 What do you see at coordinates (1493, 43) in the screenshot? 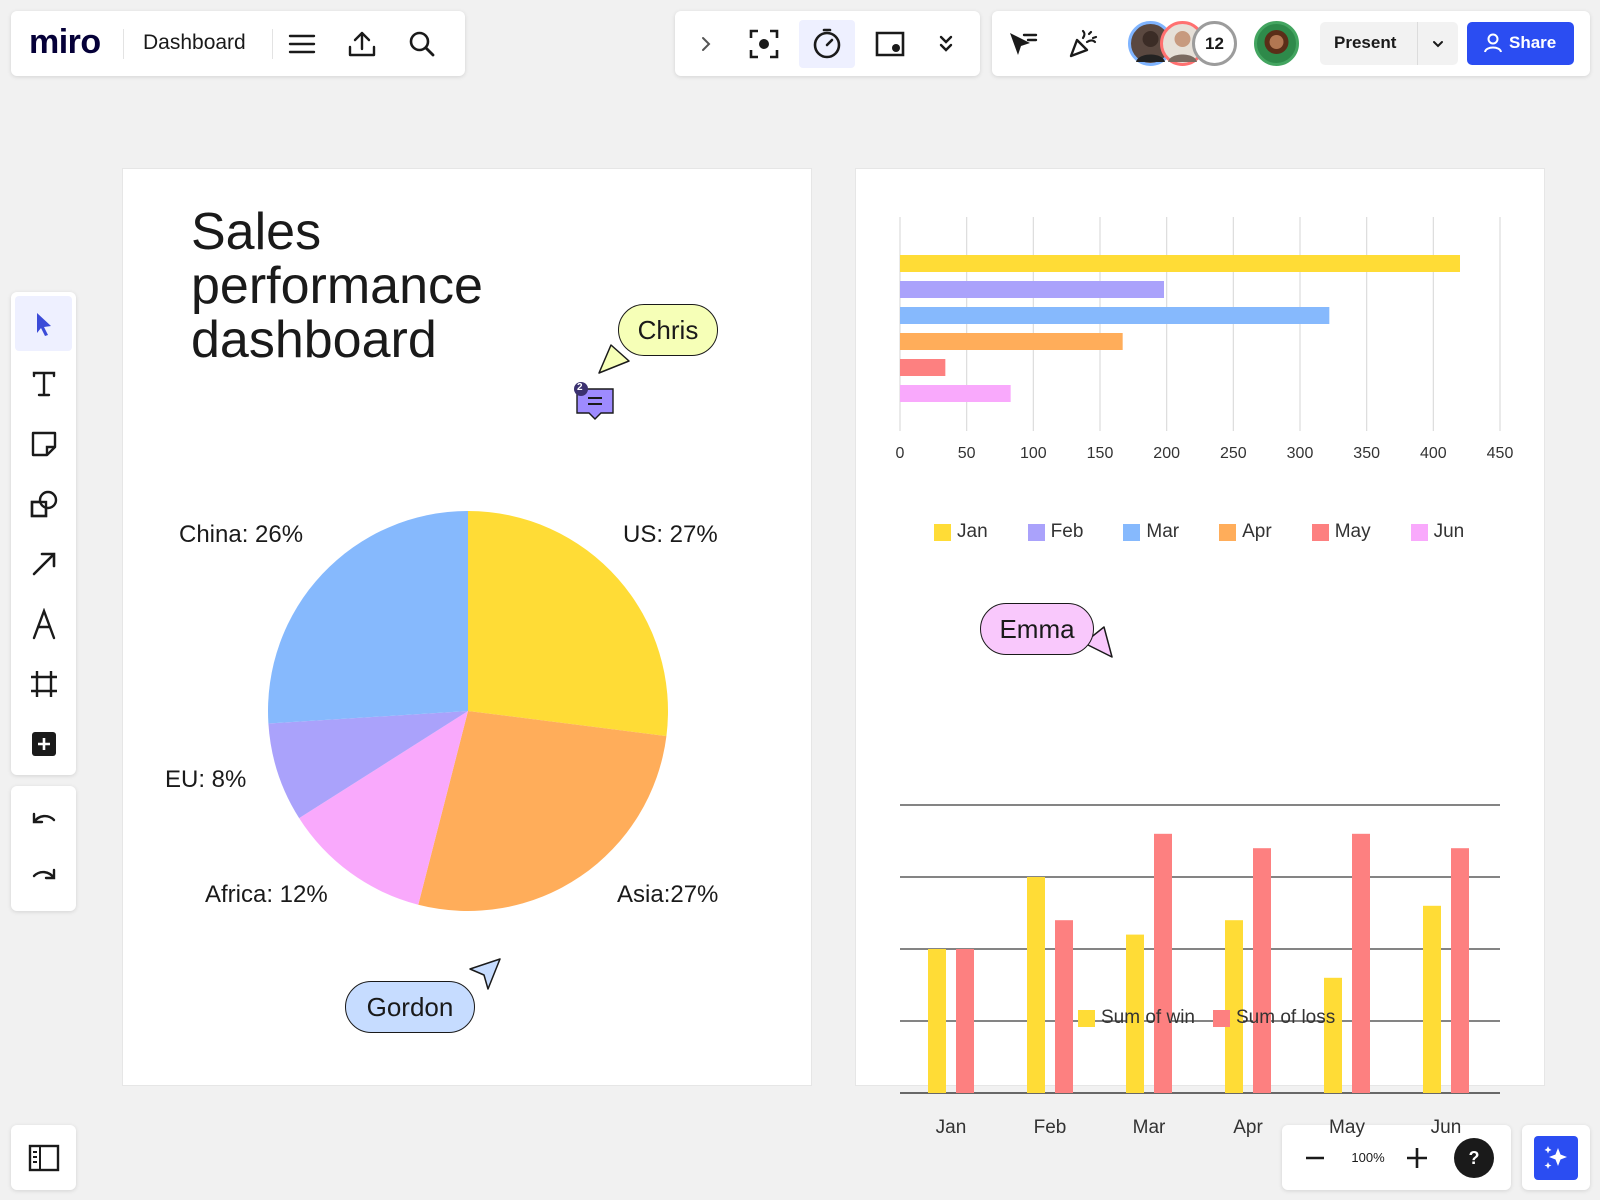
I see `user-icon` at bounding box center [1493, 43].